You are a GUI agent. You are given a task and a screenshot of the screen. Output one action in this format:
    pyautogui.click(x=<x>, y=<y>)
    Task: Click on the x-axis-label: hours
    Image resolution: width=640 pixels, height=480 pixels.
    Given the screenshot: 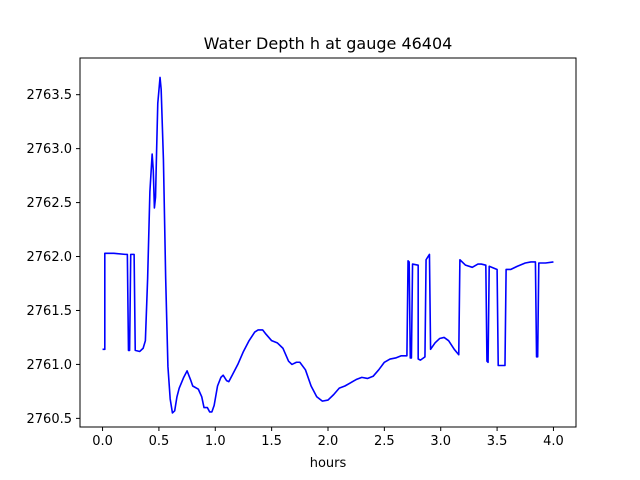 What is the action you would take?
    pyautogui.click(x=328, y=463)
    